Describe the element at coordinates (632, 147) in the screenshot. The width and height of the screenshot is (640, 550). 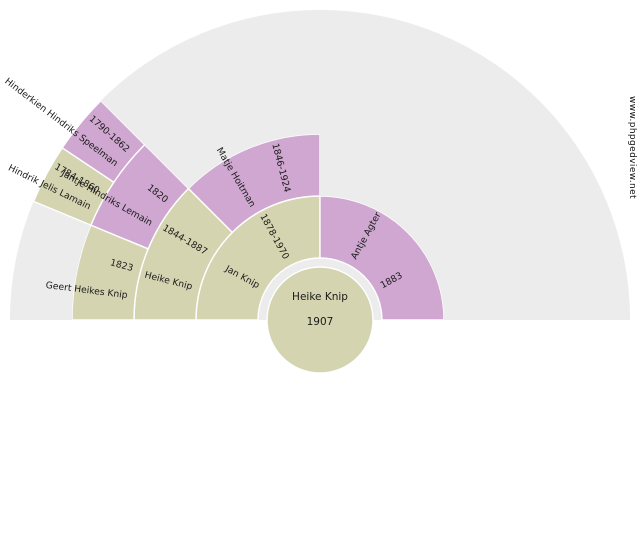
I see `watermark-label: www.phpgedview.net` at that location.